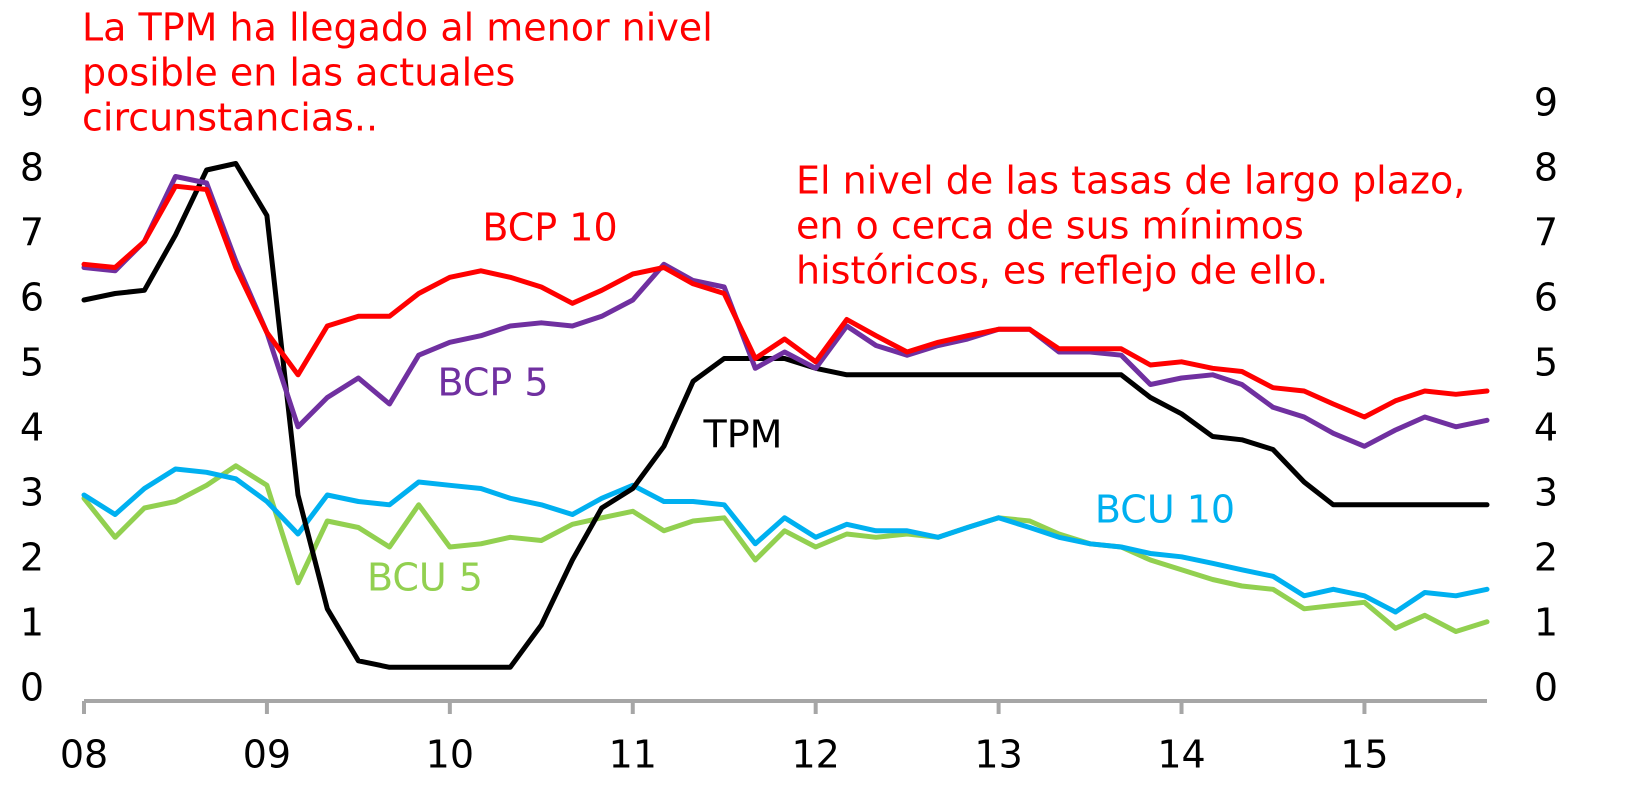 This screenshot has width=1632, height=806. Describe the element at coordinates (743, 435) in the screenshot. I see `series-label: TPM` at that location.